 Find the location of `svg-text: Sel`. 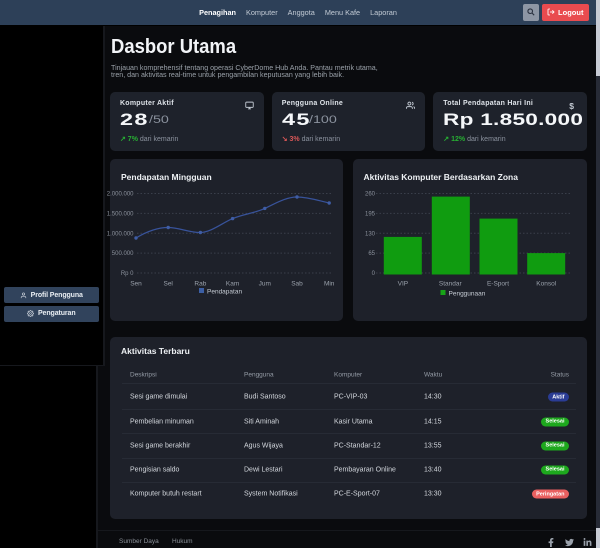

svg-text: Sel is located at coordinates (168, 284).